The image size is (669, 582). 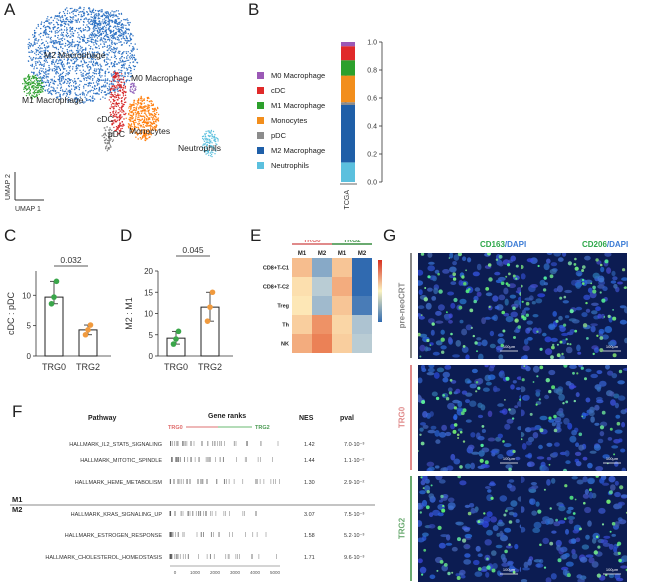 I want to click on umap-axis-x-label: UMAP 1, so click(x=28, y=209).